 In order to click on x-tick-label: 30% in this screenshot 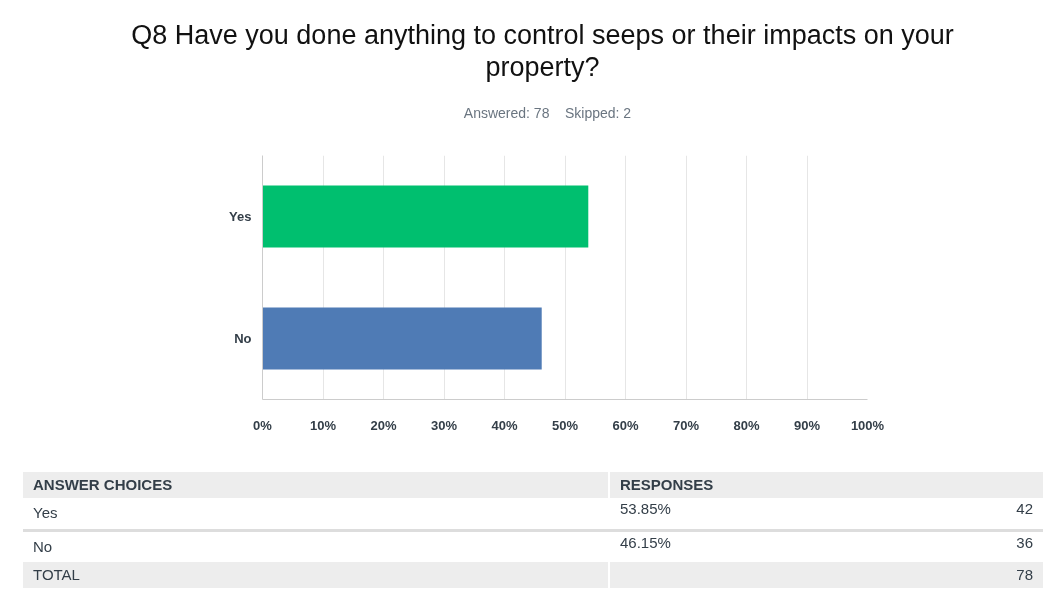, I will do `click(444, 425)`.